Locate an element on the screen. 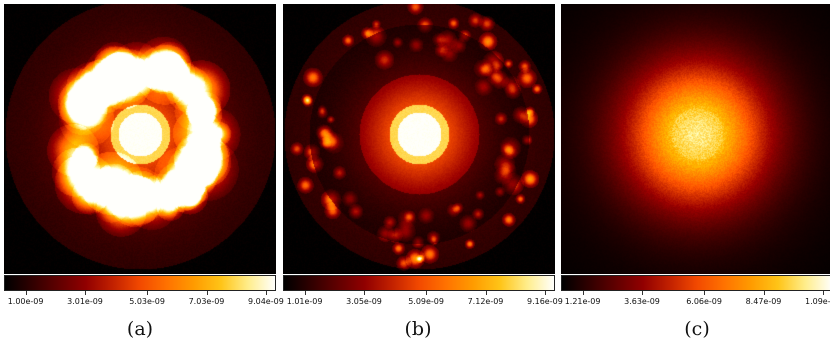 This screenshot has height=351, width=830. tick-label: 1.01e-09 is located at coordinates (304, 301).